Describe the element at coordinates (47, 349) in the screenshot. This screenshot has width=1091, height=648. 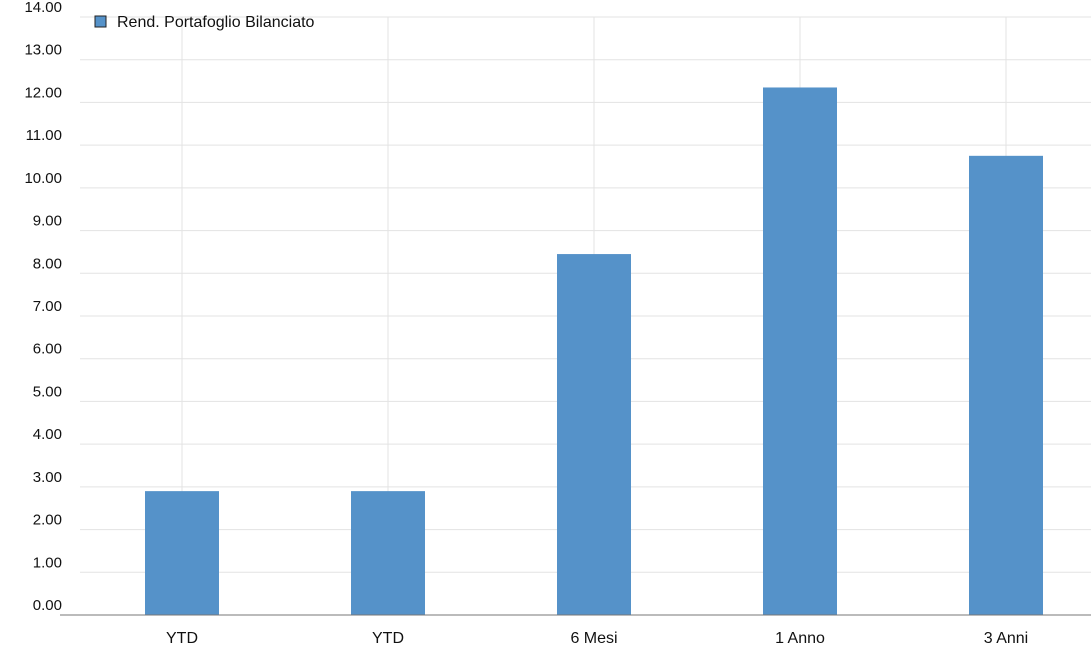
I see `y-tick-label: 6.00` at that location.